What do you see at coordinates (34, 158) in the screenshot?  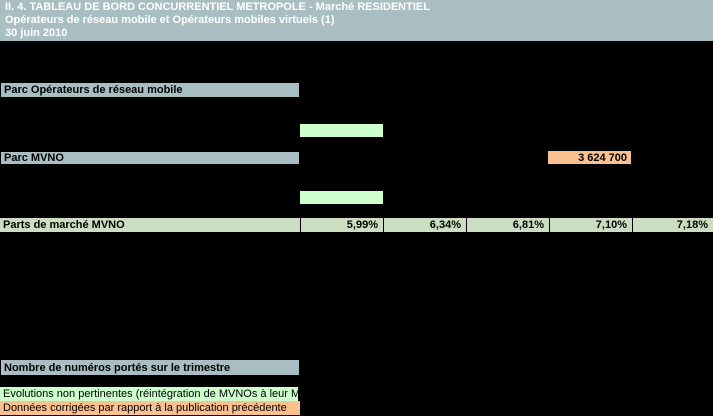 I see `row-label-text: Parc MVNO` at bounding box center [34, 158].